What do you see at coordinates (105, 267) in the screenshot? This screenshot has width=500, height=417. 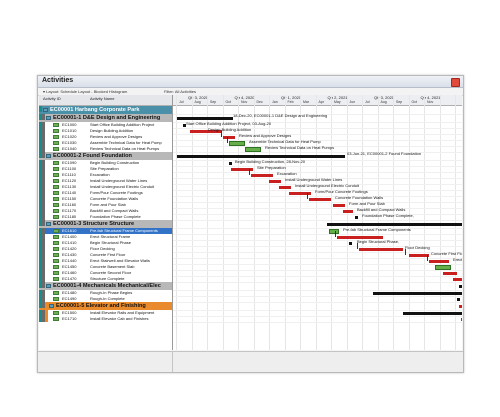 I see `table-row: EC1450 Concrete Basement Slab` at bounding box center [105, 267].